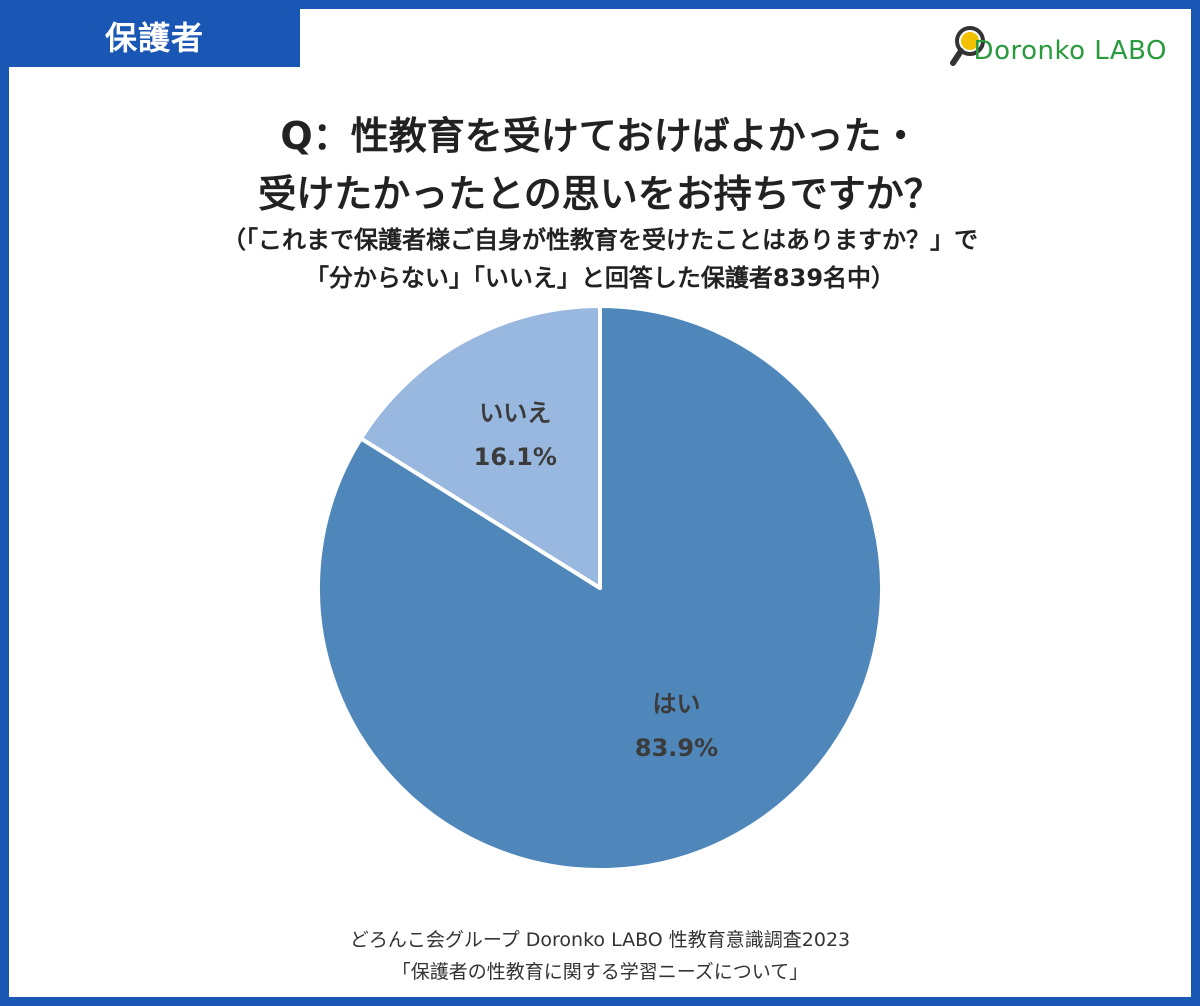  Describe the element at coordinates (600, 278) in the screenshot. I see `chart-subtitle-line-2: 「分からない」「いいえ」と回答した保護者839名中）` at that location.